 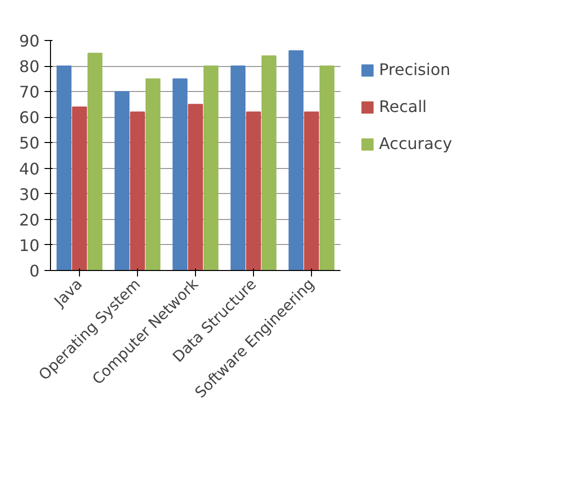 What do you see at coordinates (403, 106) in the screenshot?
I see `legend-label: Recall` at bounding box center [403, 106].